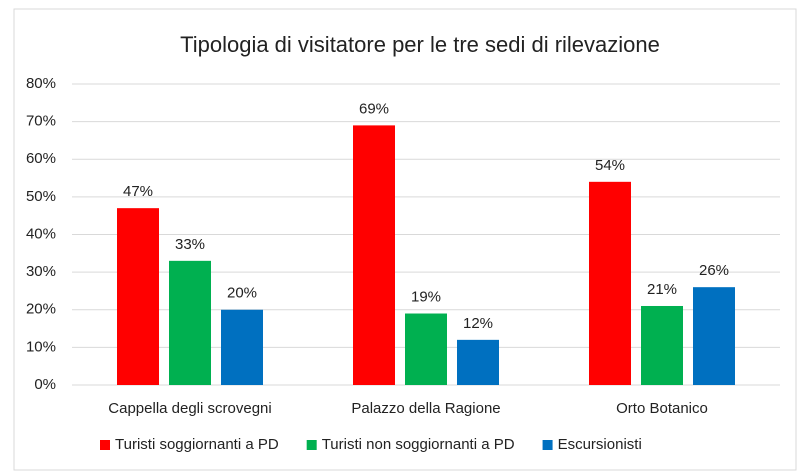  Describe the element at coordinates (138, 191) in the screenshot. I see `value-label: 47%` at that location.